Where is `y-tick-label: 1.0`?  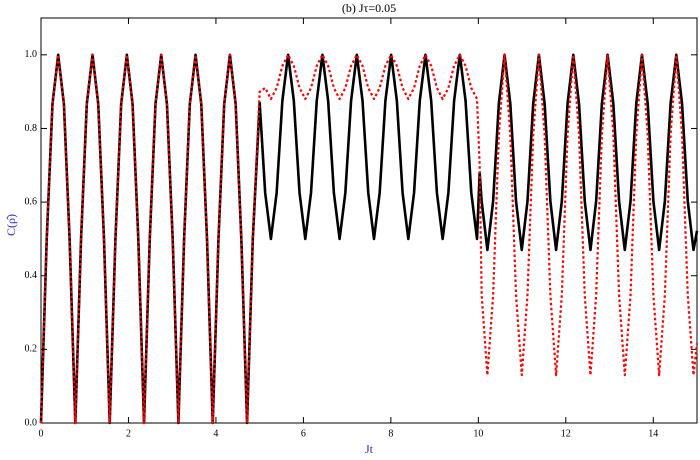
y-tick-label: 1.0 is located at coordinates (31, 54).